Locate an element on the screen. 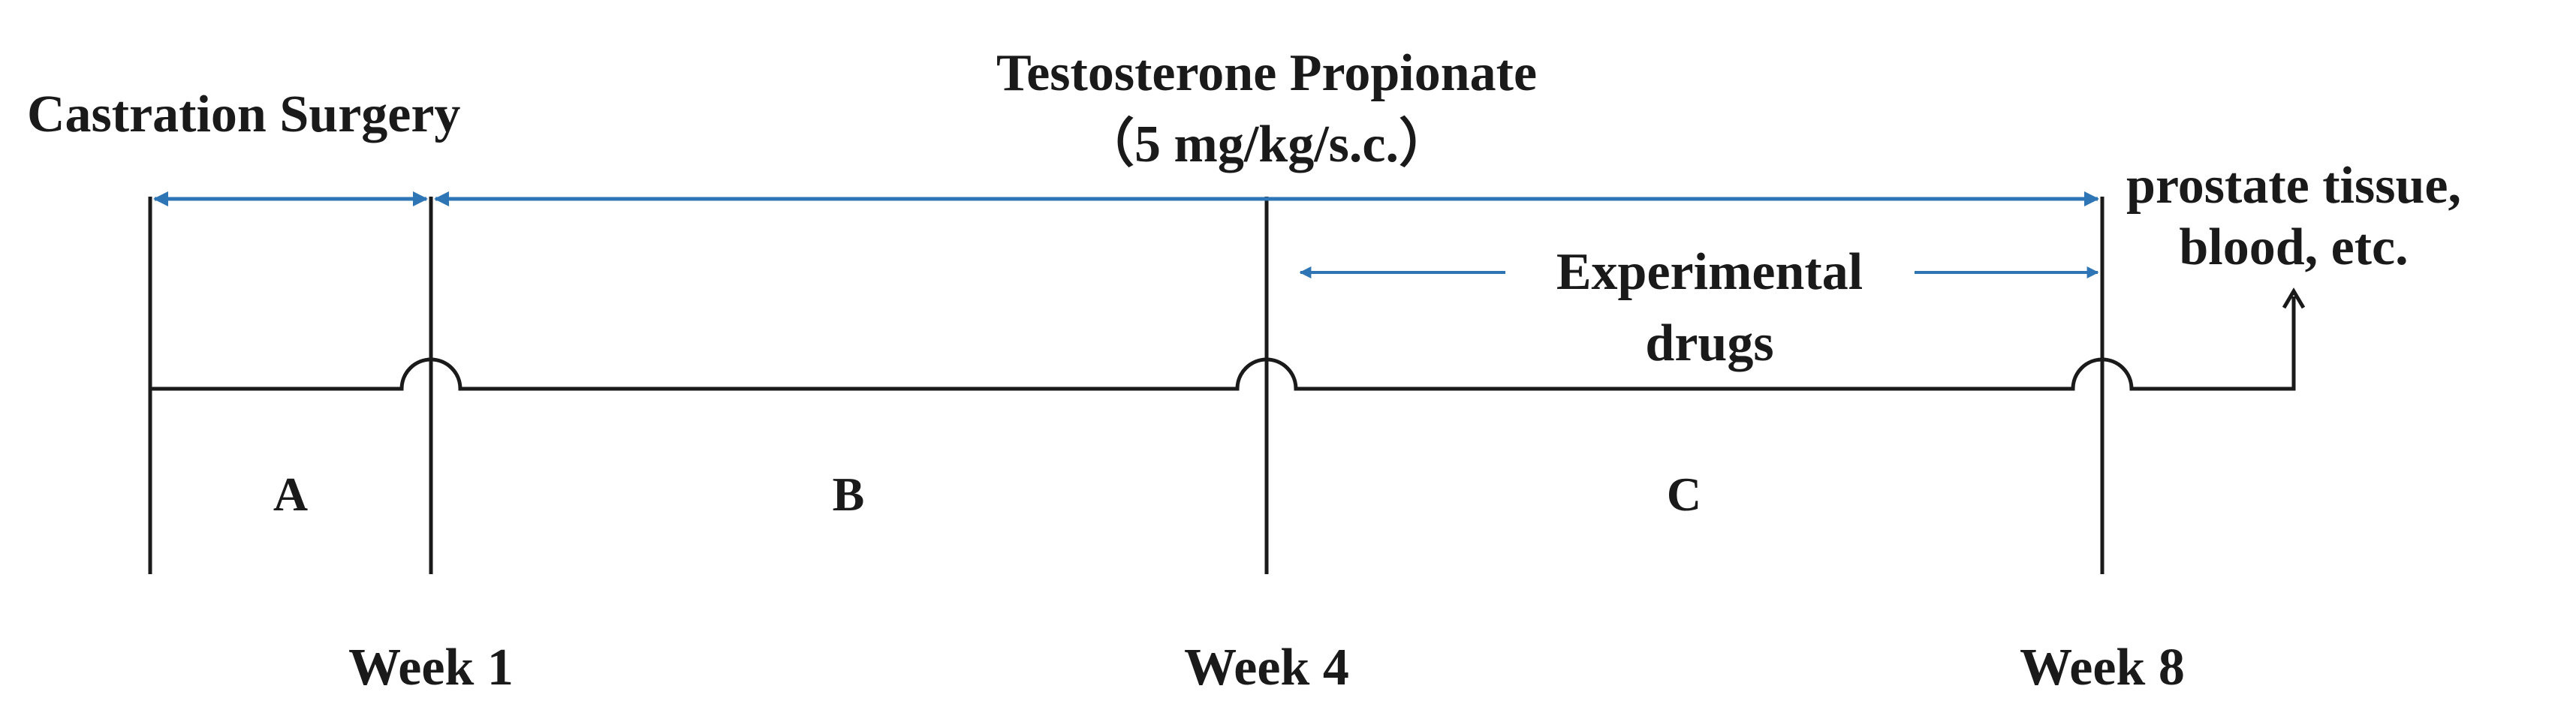  experimental-label-line1: Experimental is located at coordinates (1709, 272).